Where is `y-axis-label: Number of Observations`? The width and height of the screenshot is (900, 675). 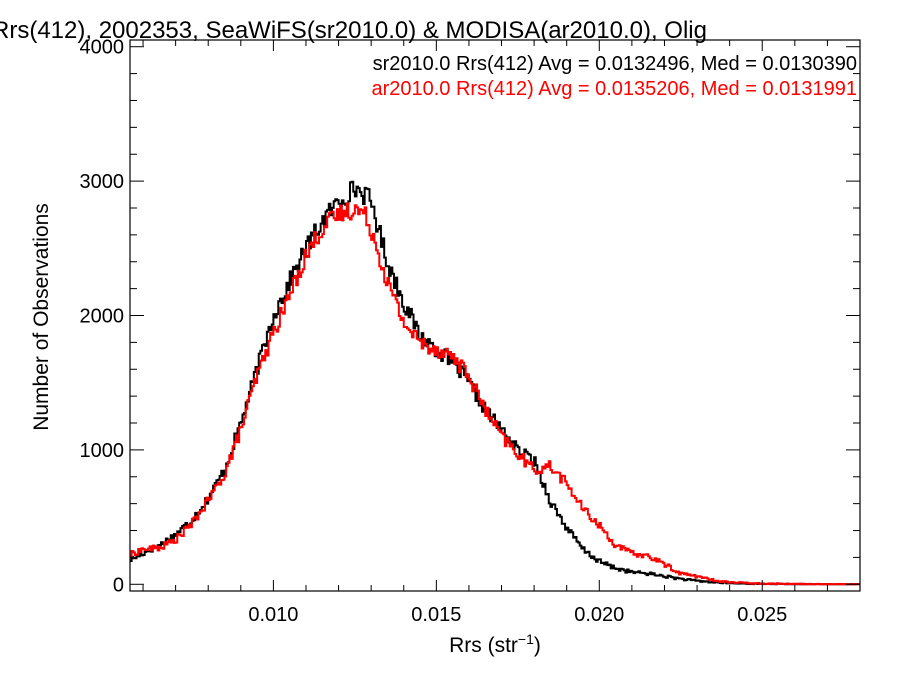
y-axis-label: Number of Observations is located at coordinates (41, 317).